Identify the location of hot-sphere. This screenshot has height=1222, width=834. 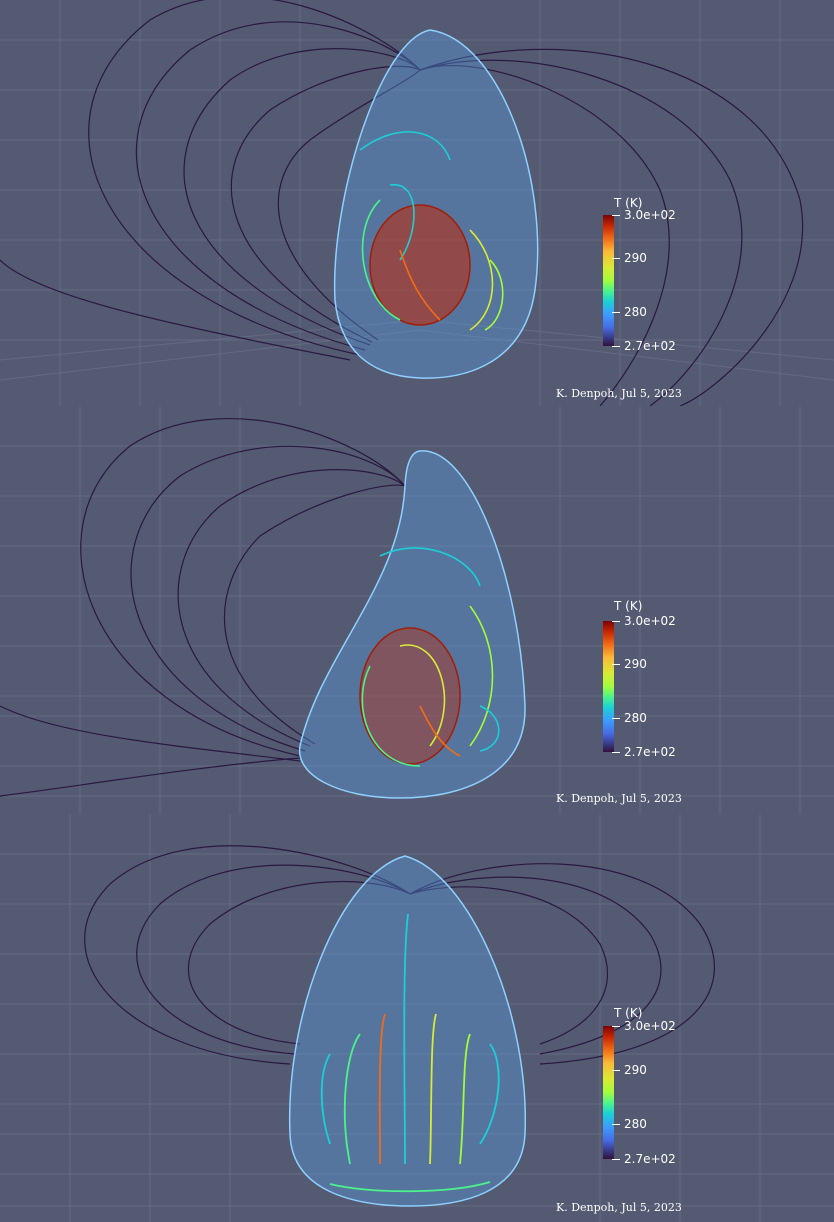
(420, 265).